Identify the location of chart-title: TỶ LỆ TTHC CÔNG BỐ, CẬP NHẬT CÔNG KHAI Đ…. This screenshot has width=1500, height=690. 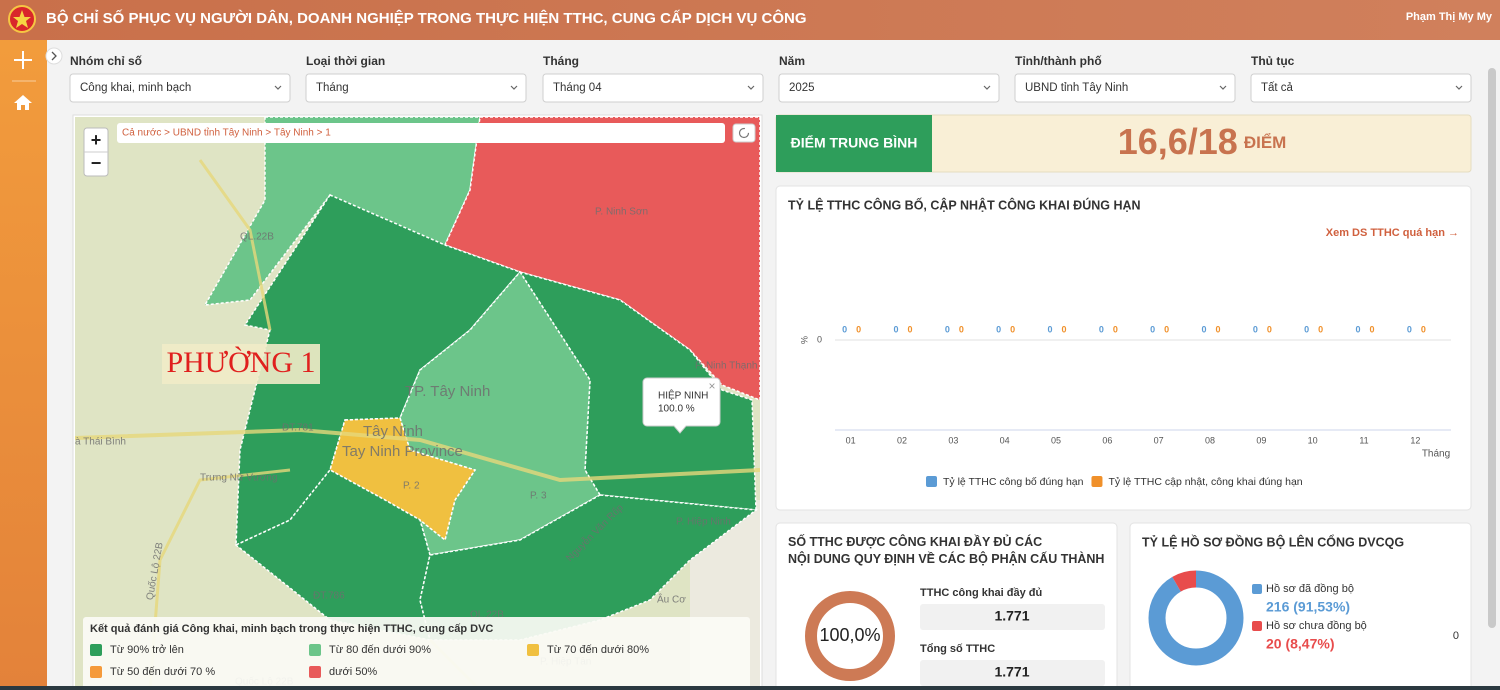
(964, 204).